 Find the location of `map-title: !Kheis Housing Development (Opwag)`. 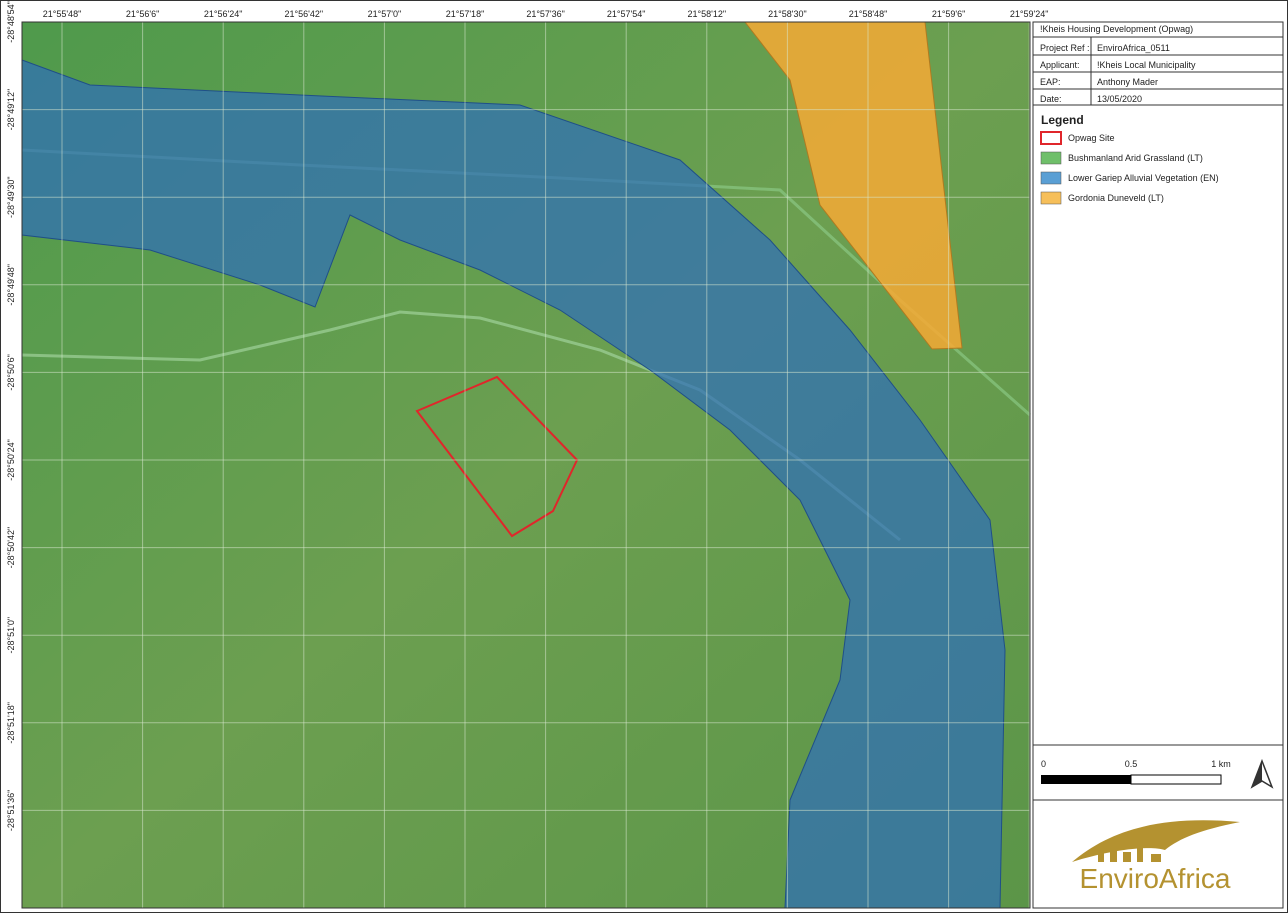

map-title: !Kheis Housing Development (Opwag) is located at coordinates (1116, 29).